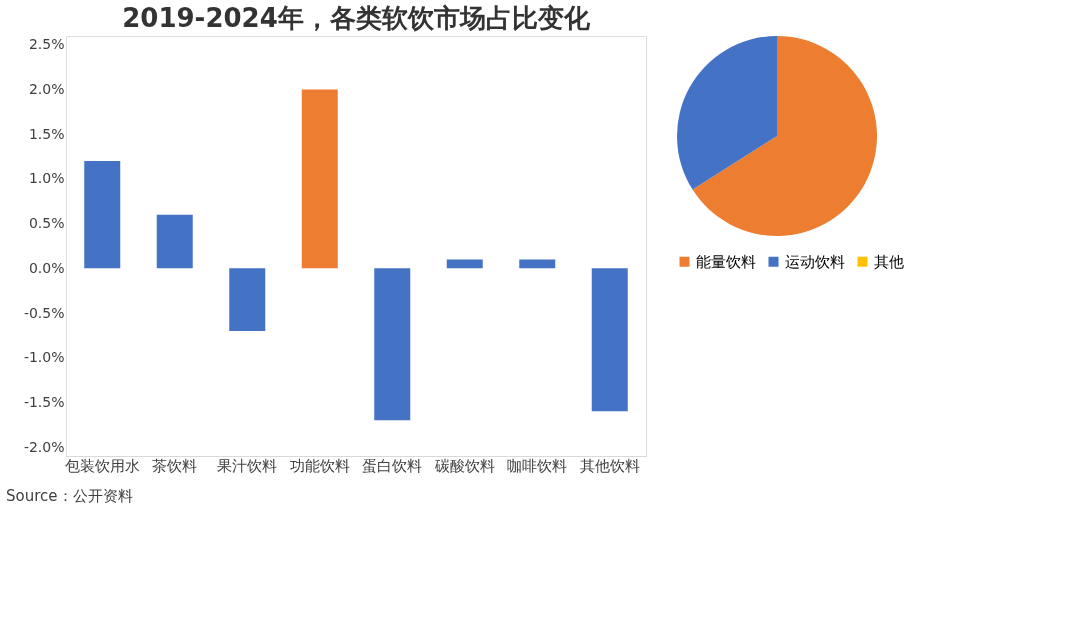 This screenshot has width=1080, height=624. I want to click on legend-label: 能量饮料, so click(726, 261).